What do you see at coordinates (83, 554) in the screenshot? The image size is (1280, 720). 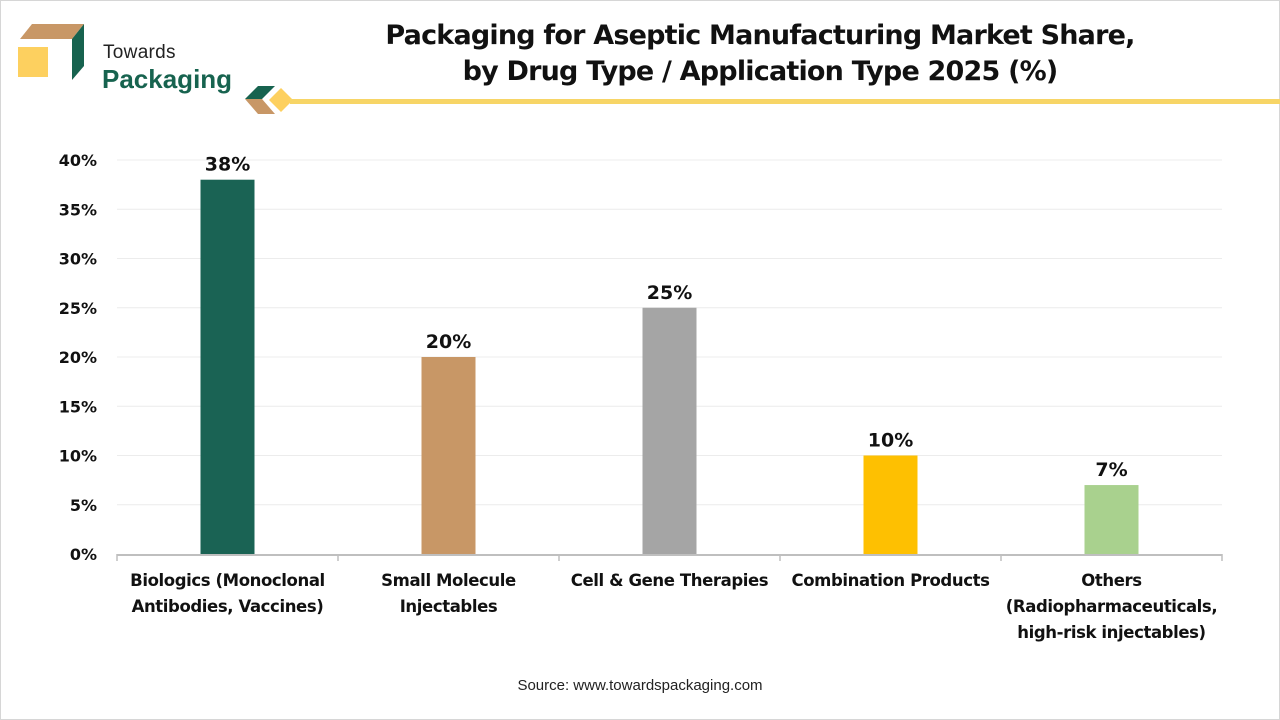 I see `y-tick-label: 0%` at bounding box center [83, 554].